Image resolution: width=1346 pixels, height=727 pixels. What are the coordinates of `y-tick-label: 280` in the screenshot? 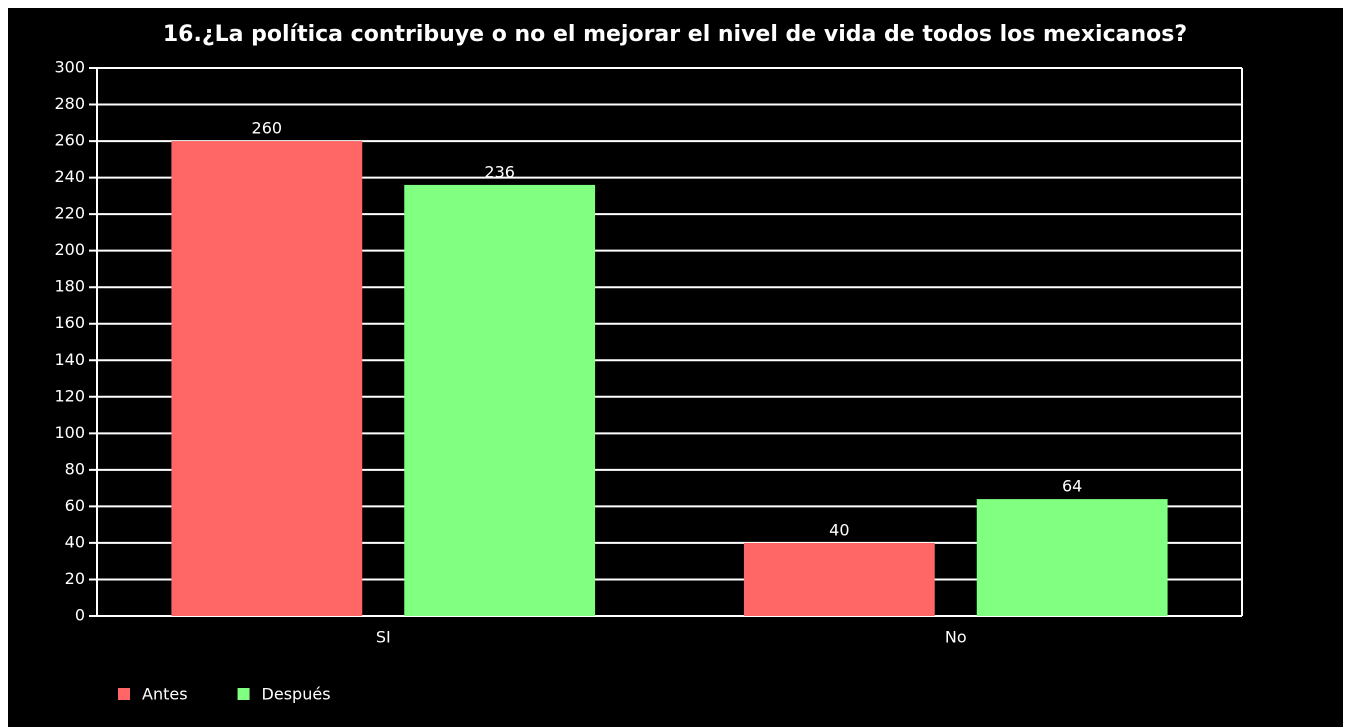 It's located at (69, 103).